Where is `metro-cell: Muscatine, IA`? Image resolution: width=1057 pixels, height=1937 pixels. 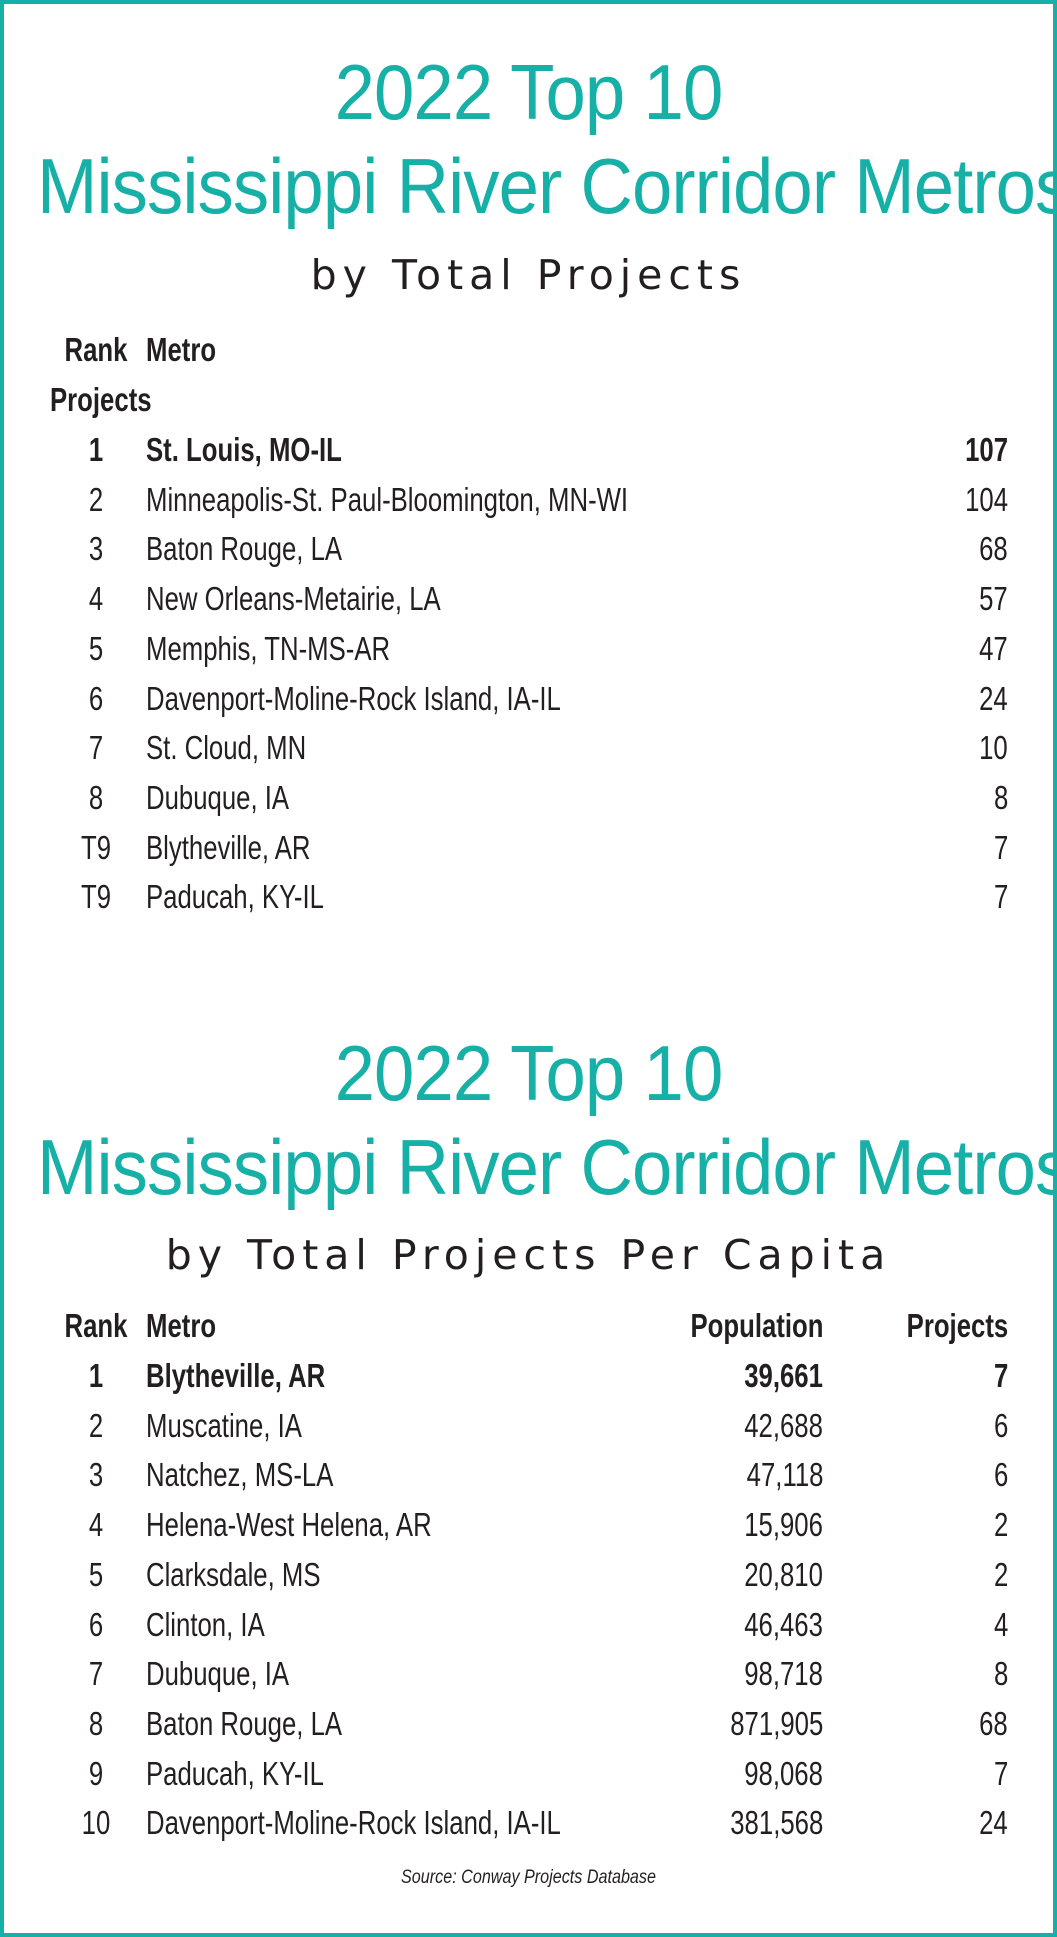 metro-cell: Muscatine, IA is located at coordinates (224, 1425).